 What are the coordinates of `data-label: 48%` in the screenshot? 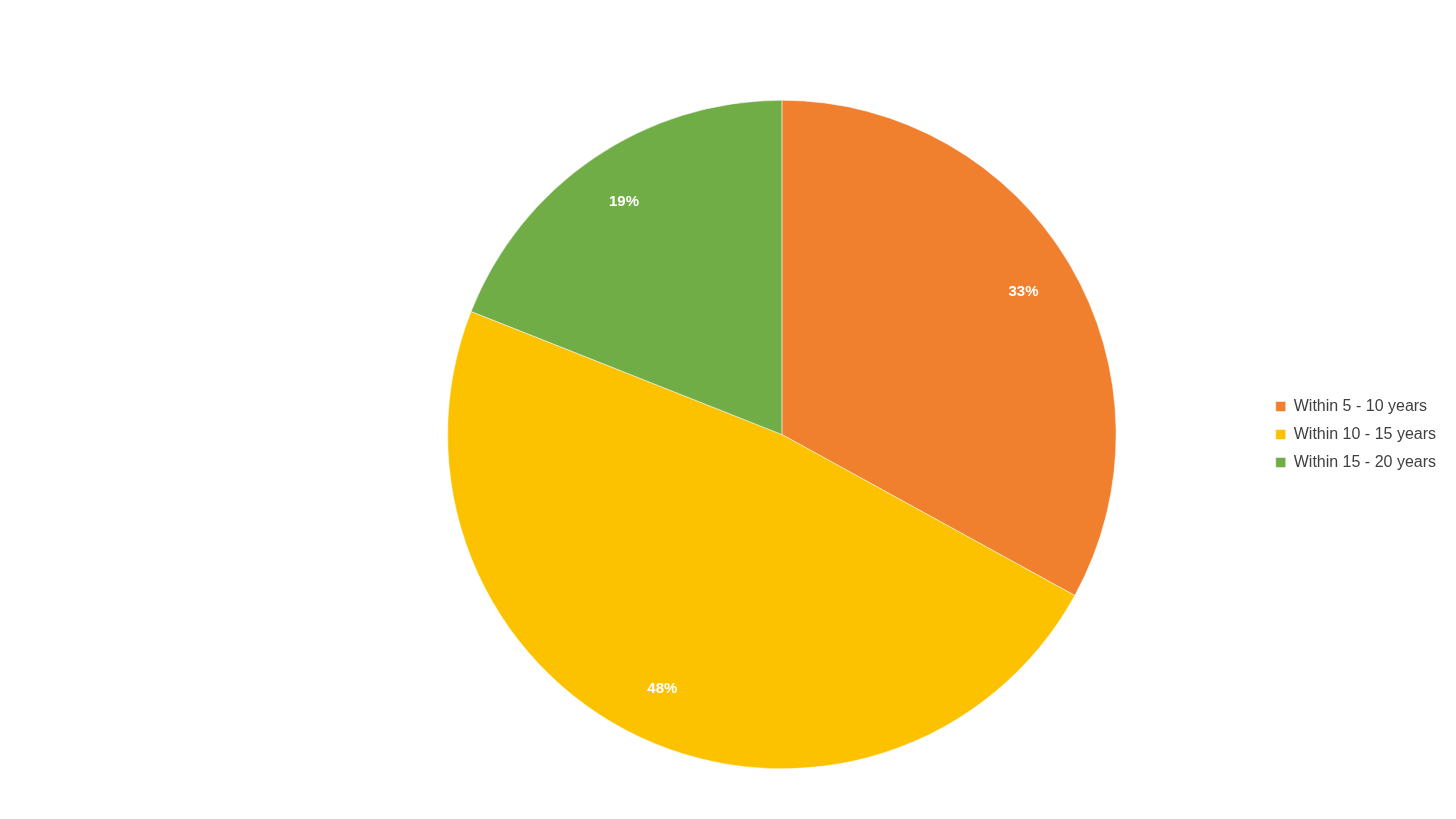 It's located at (662, 687).